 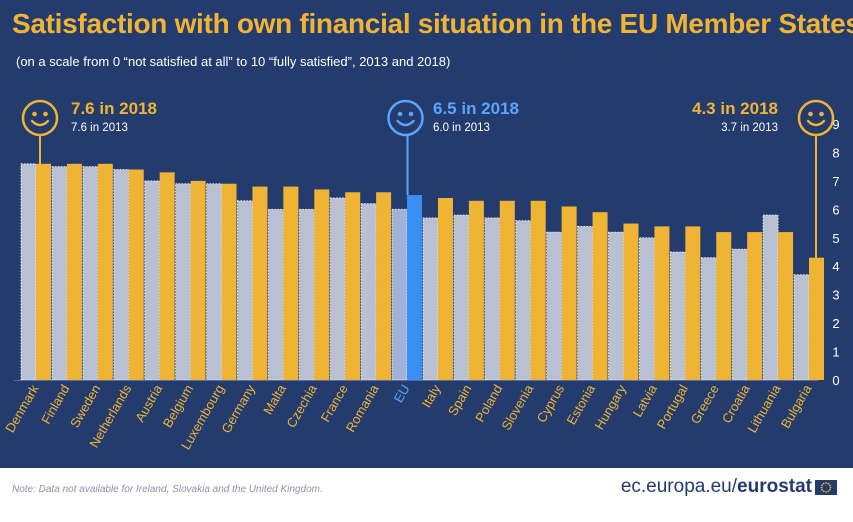 What do you see at coordinates (749, 128) in the screenshot?
I see `callout-sub-bulgaria: 3.7 in 2013` at bounding box center [749, 128].